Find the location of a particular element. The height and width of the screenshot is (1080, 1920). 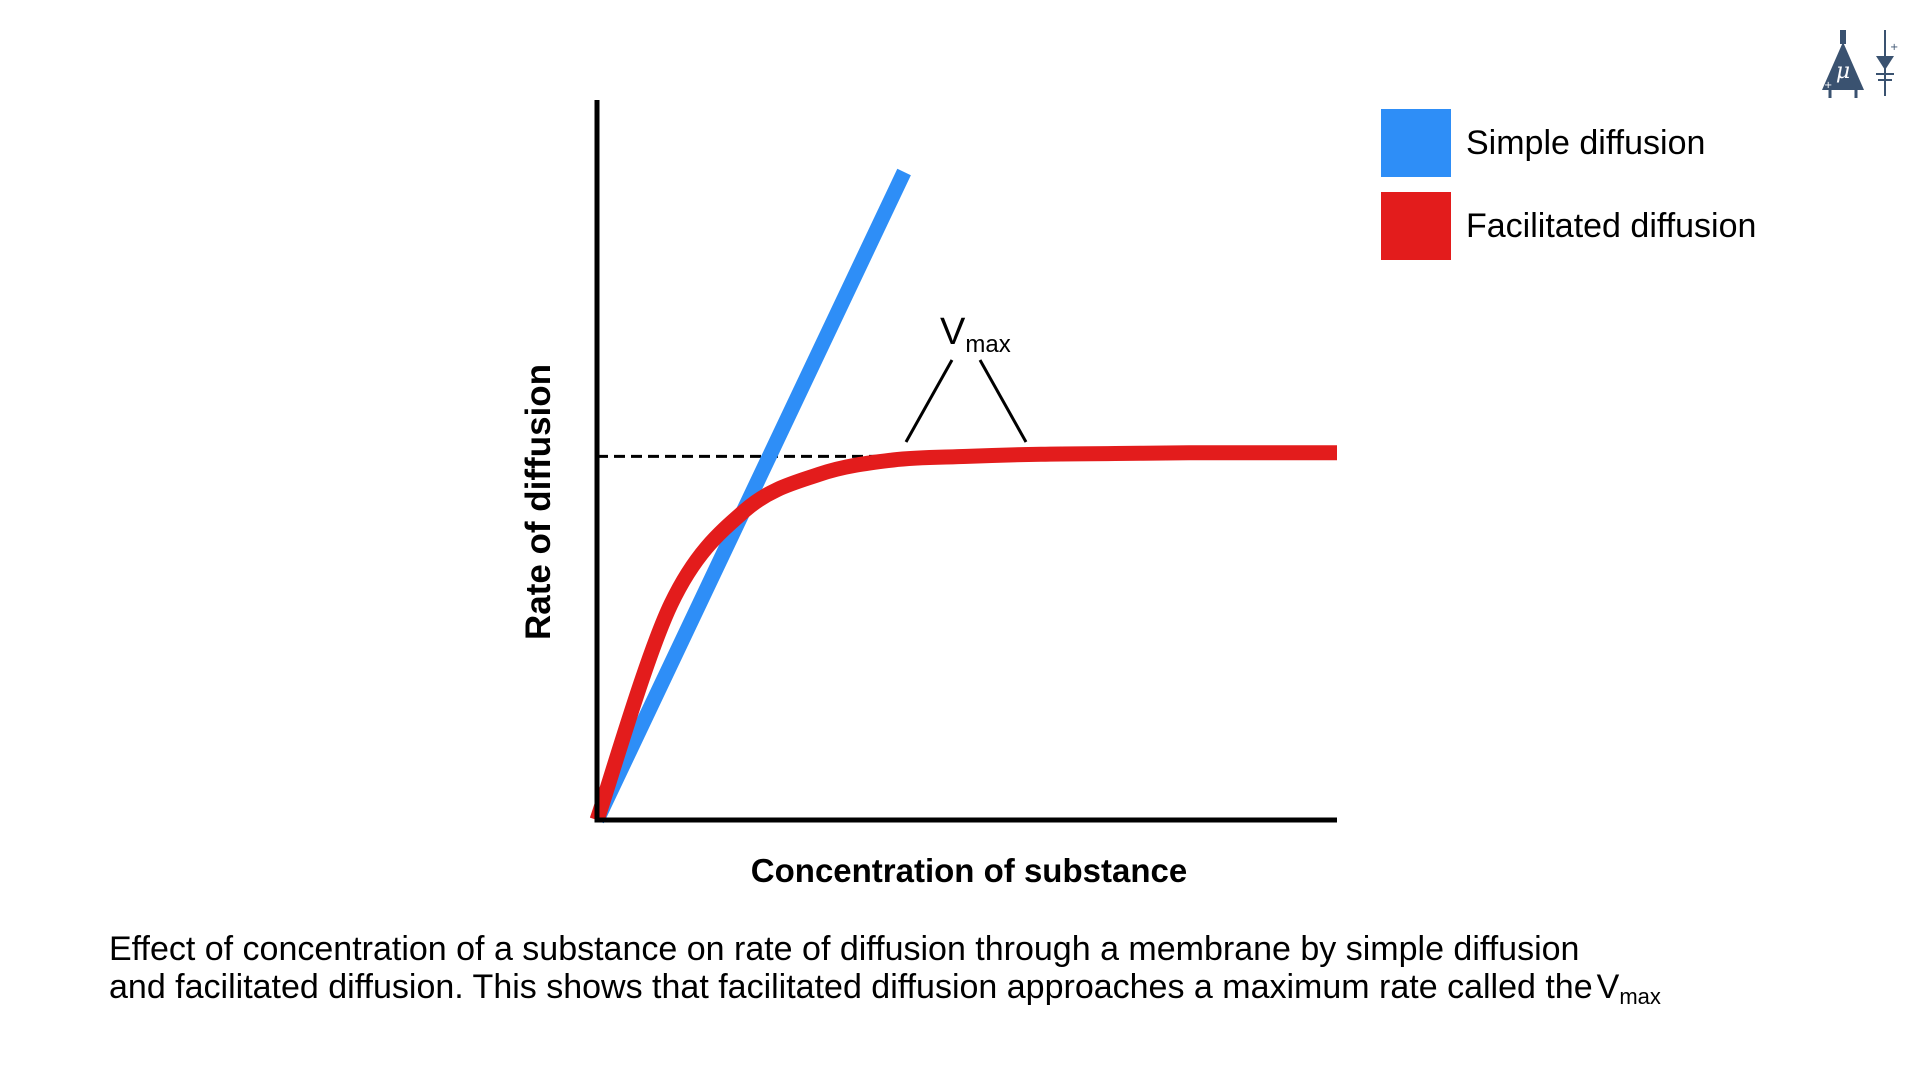

legend-swatch-simple-diffusion is located at coordinates (1416, 143).